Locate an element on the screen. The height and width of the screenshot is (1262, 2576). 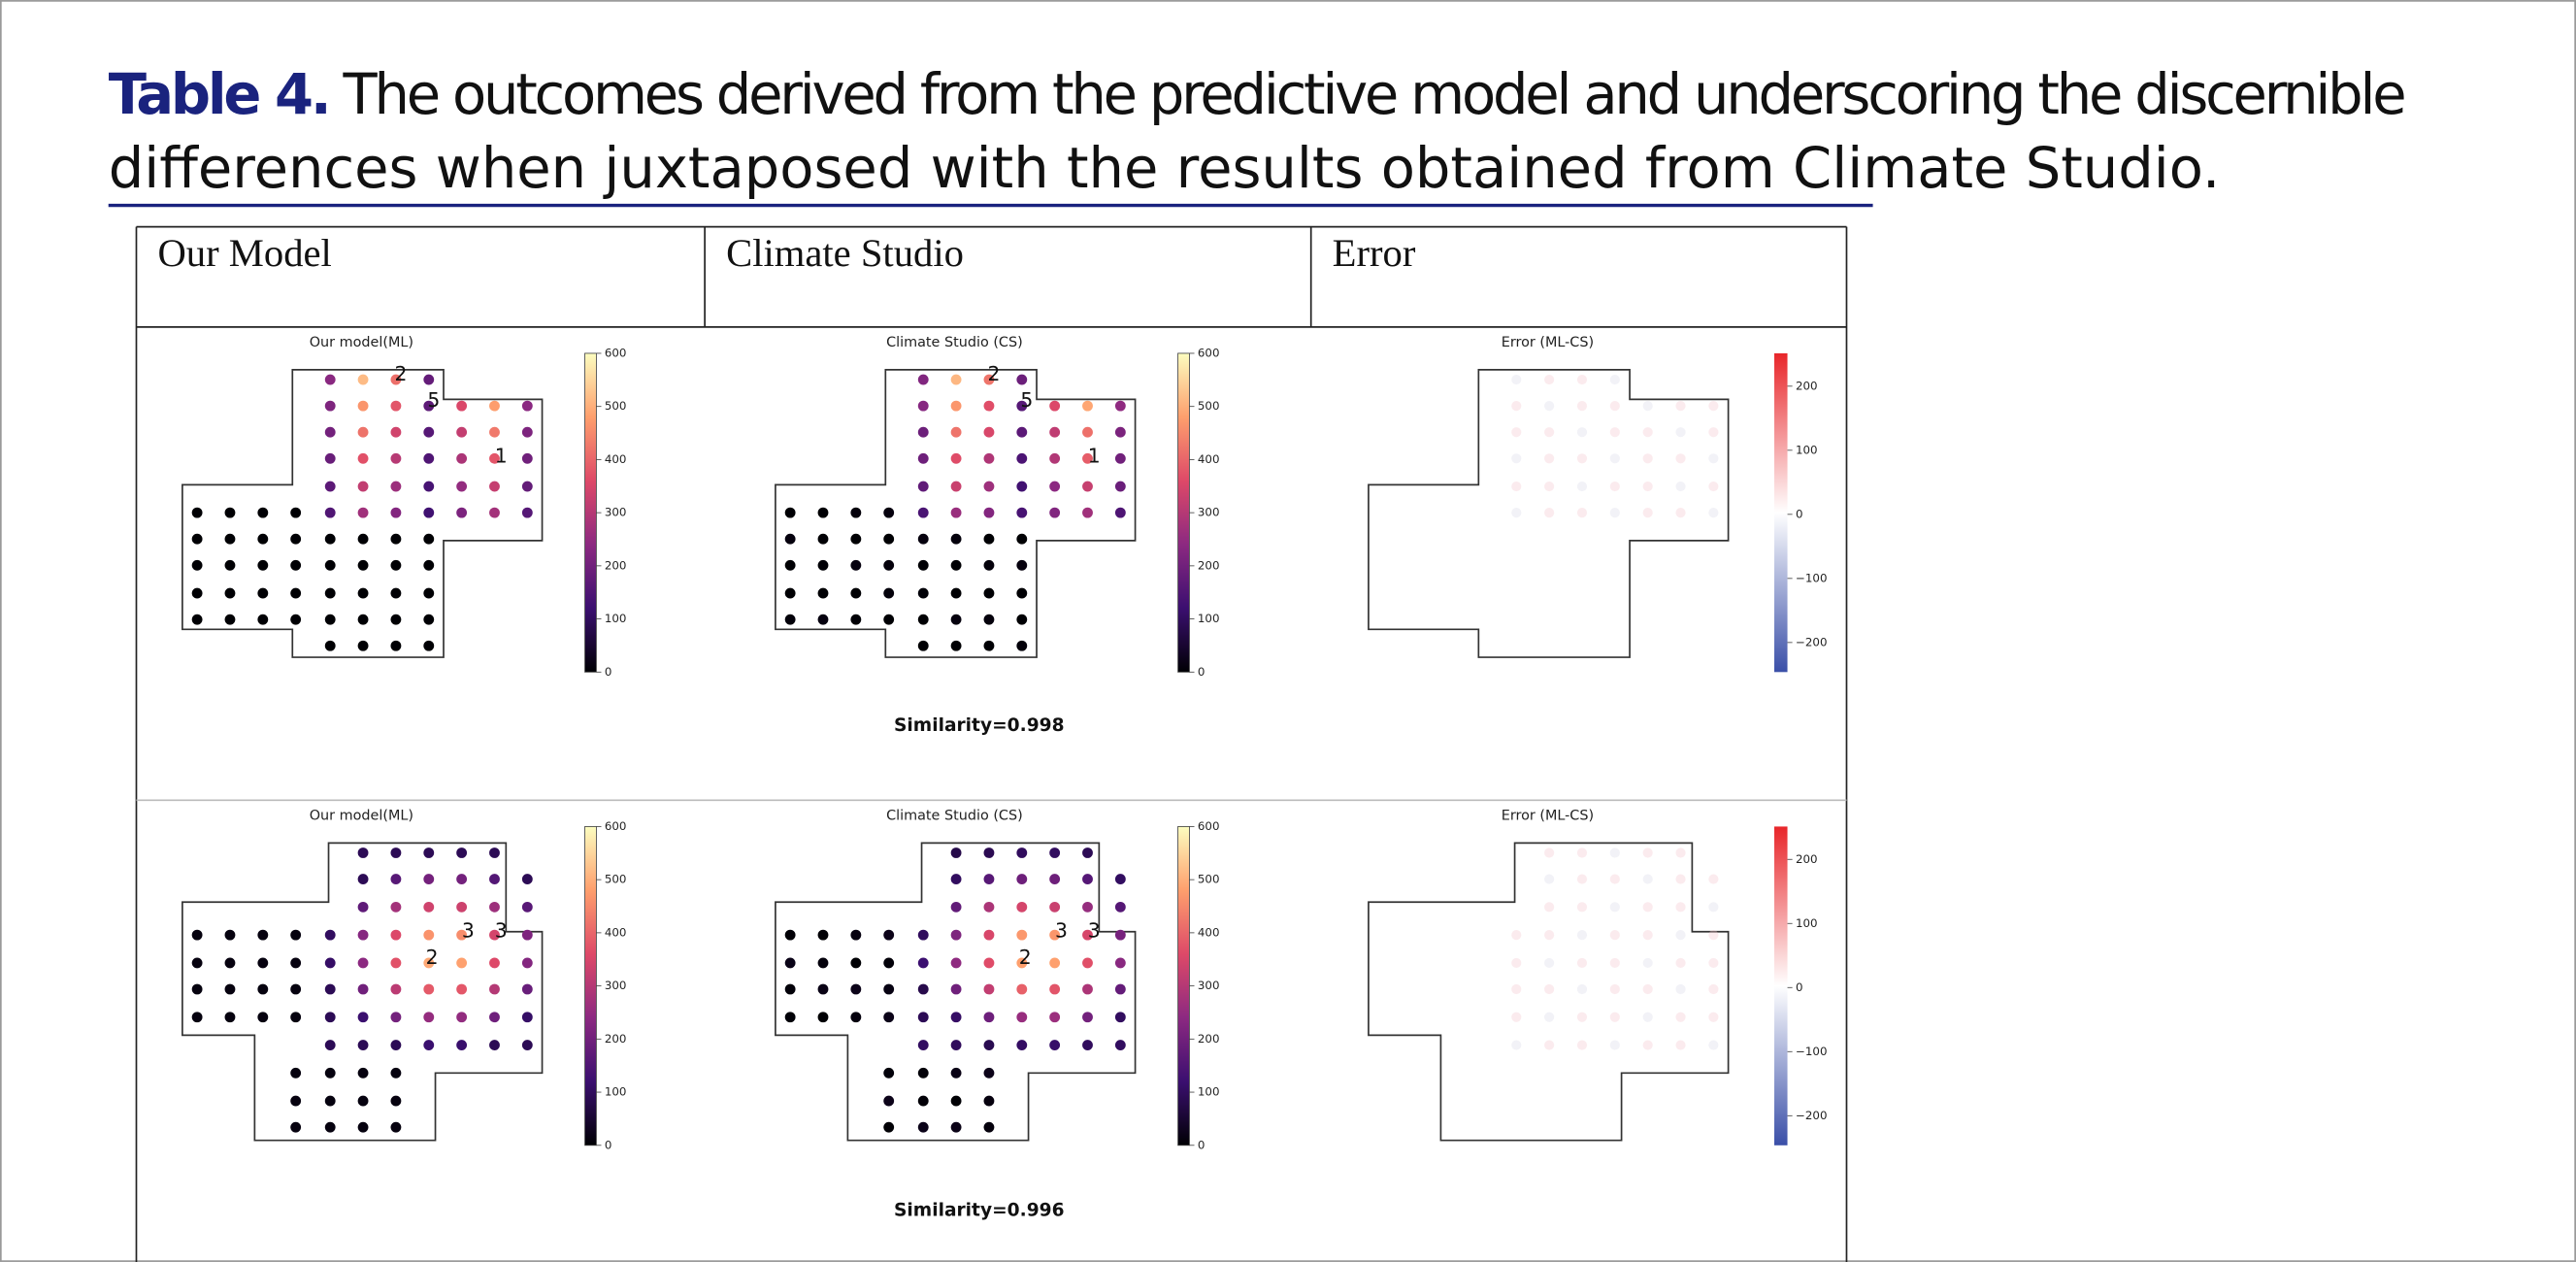
colorbar-tick-label: 100 is located at coordinates (1209, 618).